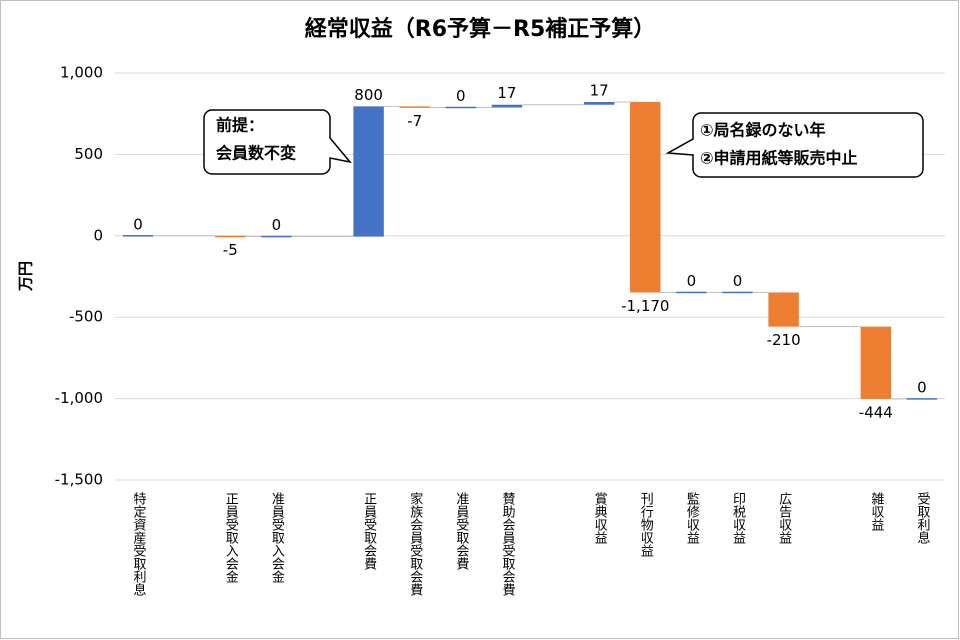 Image resolution: width=960 pixels, height=640 pixels. I want to click on callout-text: ①局名録のない年, so click(763, 130).